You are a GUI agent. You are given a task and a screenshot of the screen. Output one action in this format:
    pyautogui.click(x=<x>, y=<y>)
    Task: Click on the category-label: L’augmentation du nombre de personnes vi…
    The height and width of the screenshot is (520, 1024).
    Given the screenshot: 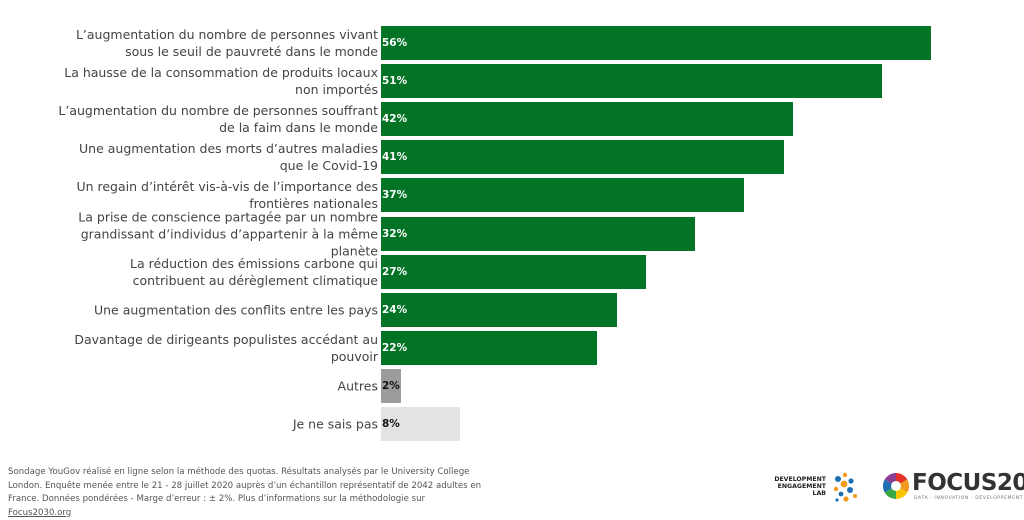 What is the action you would take?
    pyautogui.click(x=226, y=43)
    